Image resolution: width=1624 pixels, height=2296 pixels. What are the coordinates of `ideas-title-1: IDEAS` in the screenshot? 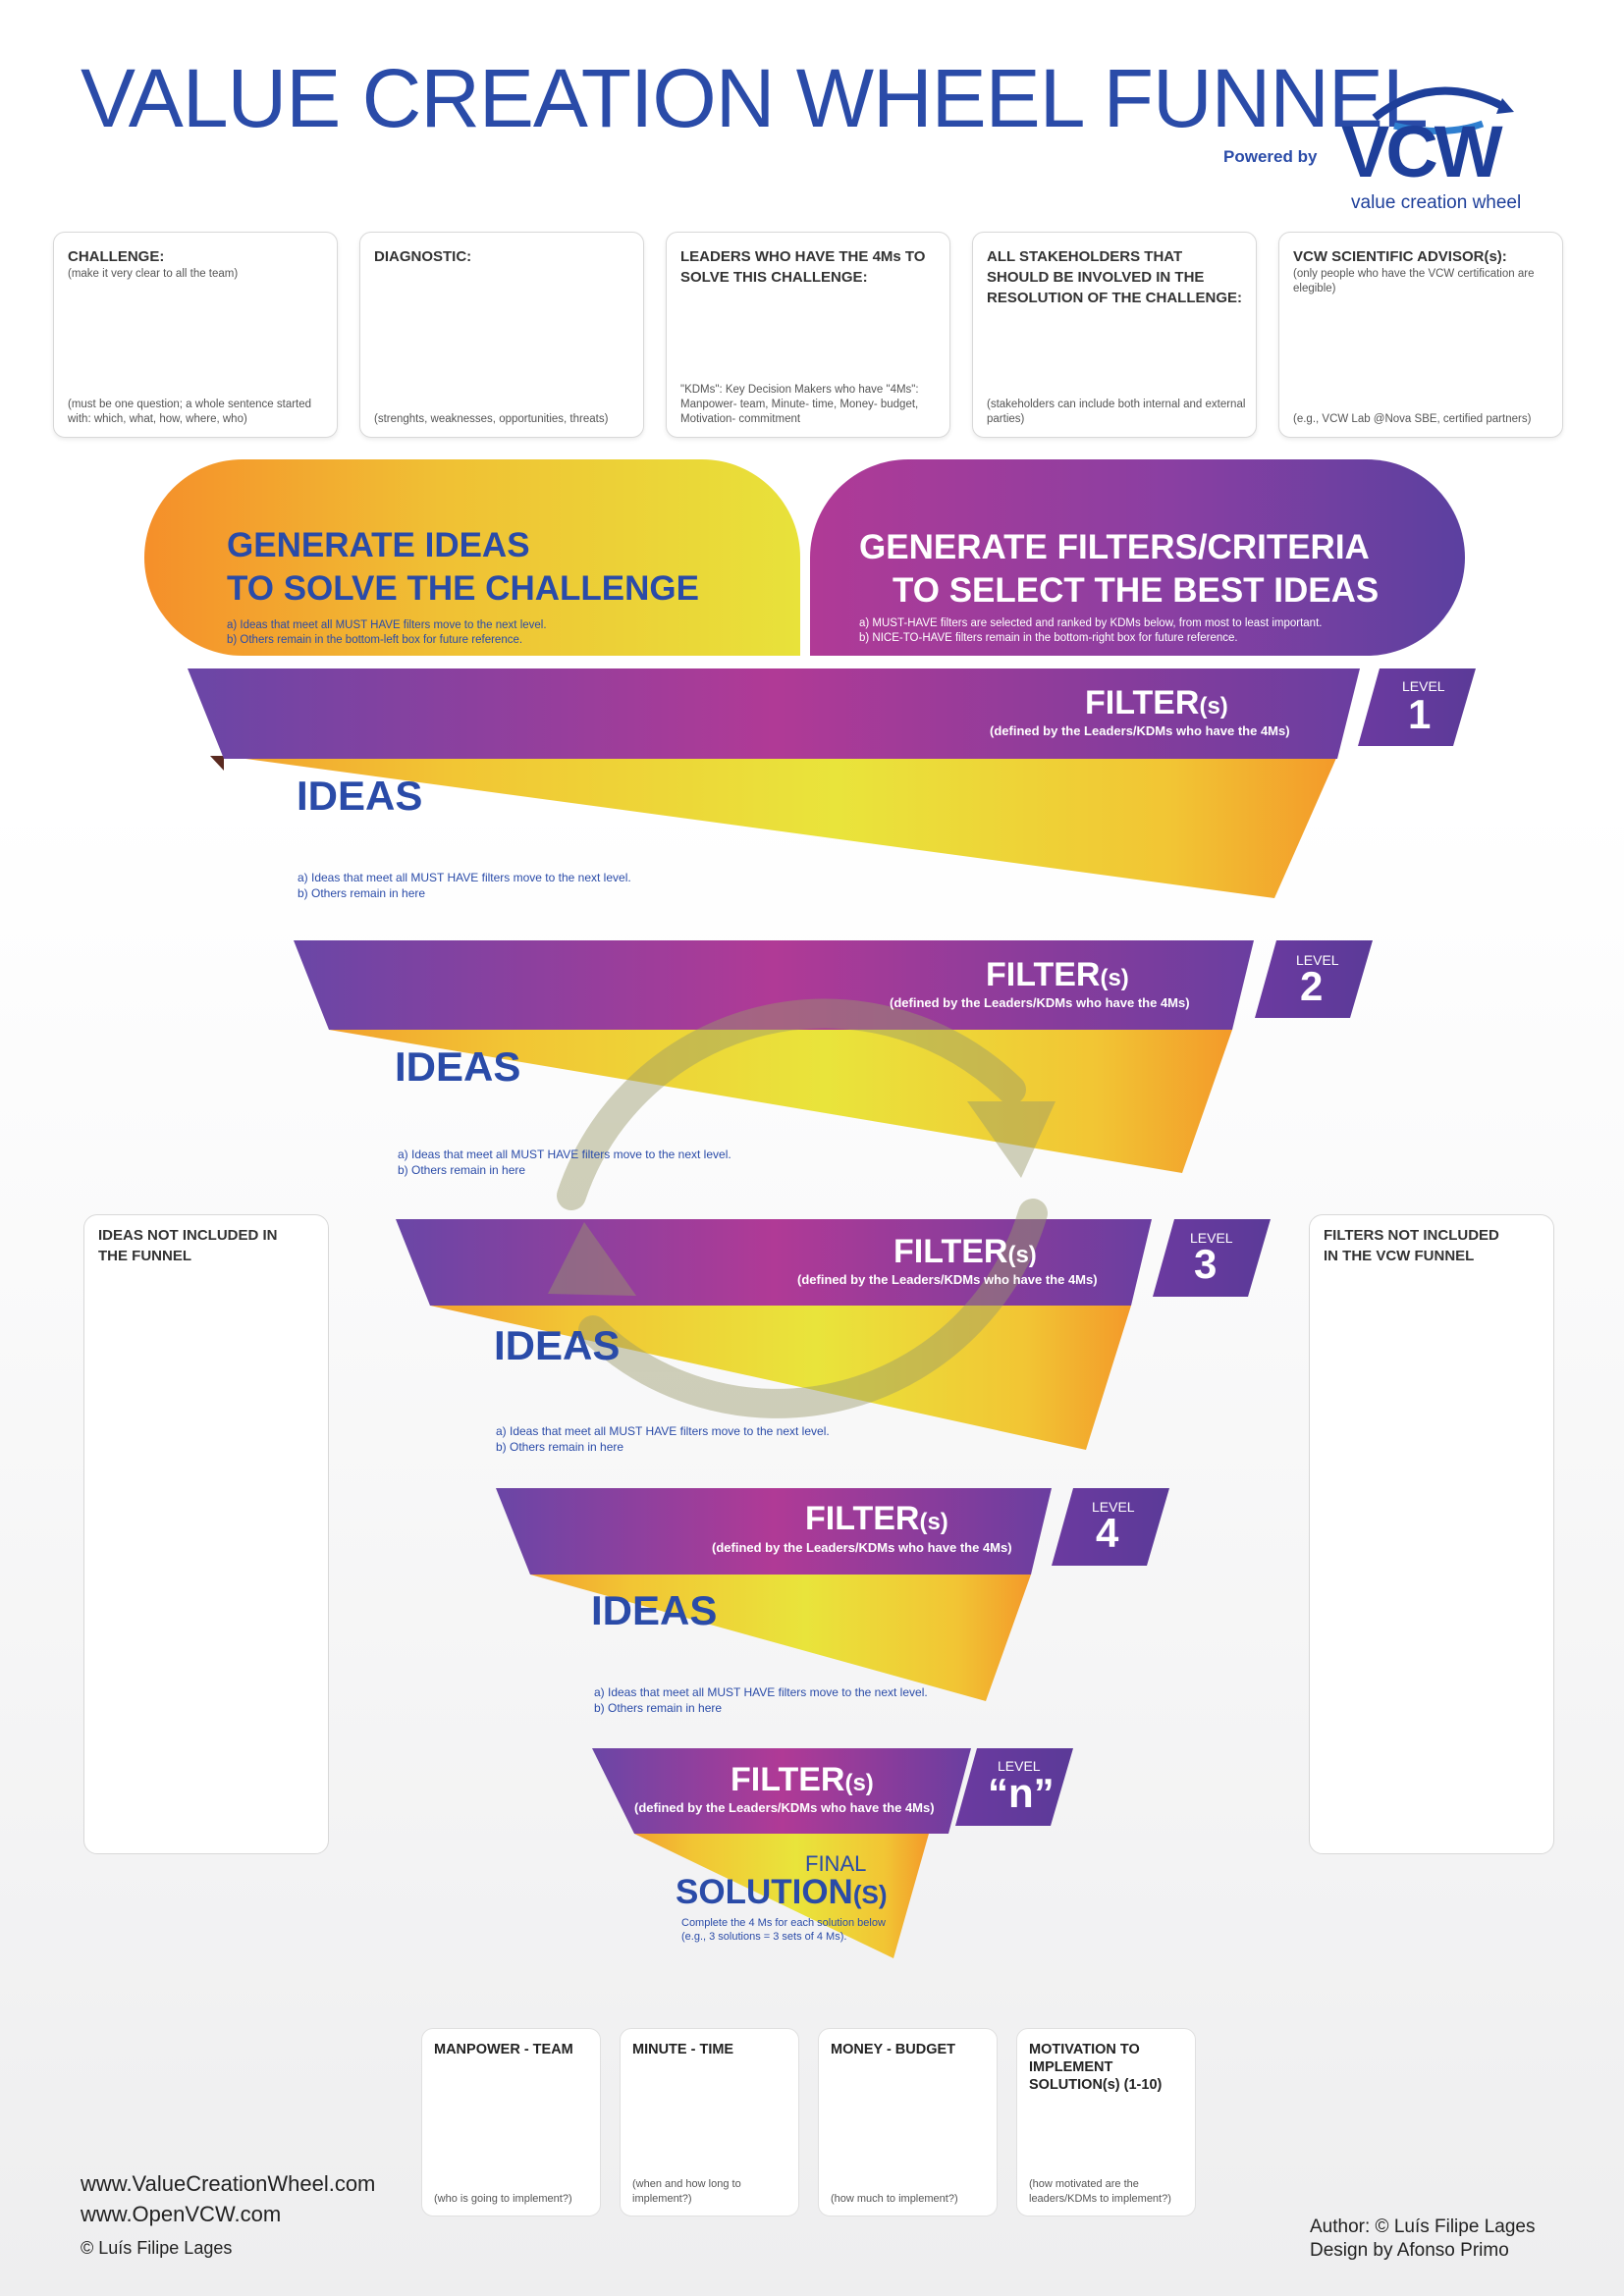 It's located at (360, 796).